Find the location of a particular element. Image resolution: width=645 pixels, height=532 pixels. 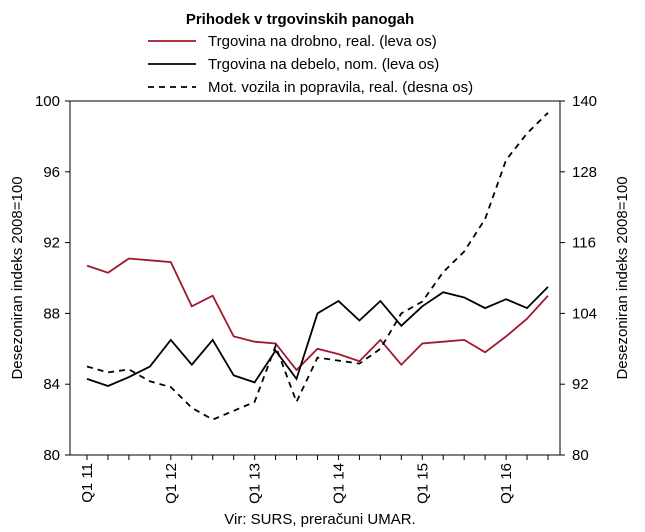

y-axis-right-label: Desezoniran indeks 2008=100 is located at coordinates (622, 277).